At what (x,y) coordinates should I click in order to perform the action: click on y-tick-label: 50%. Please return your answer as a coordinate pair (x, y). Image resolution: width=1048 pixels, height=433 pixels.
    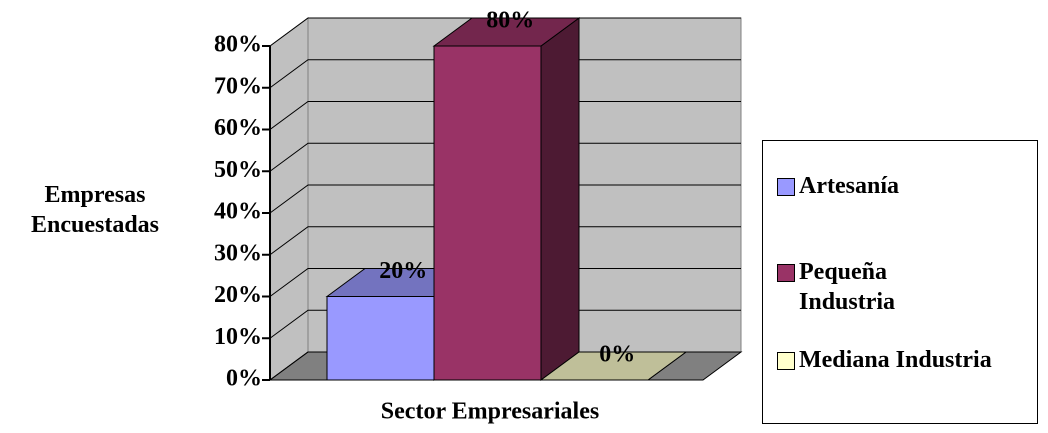
    Looking at the image, I should click on (238, 170).